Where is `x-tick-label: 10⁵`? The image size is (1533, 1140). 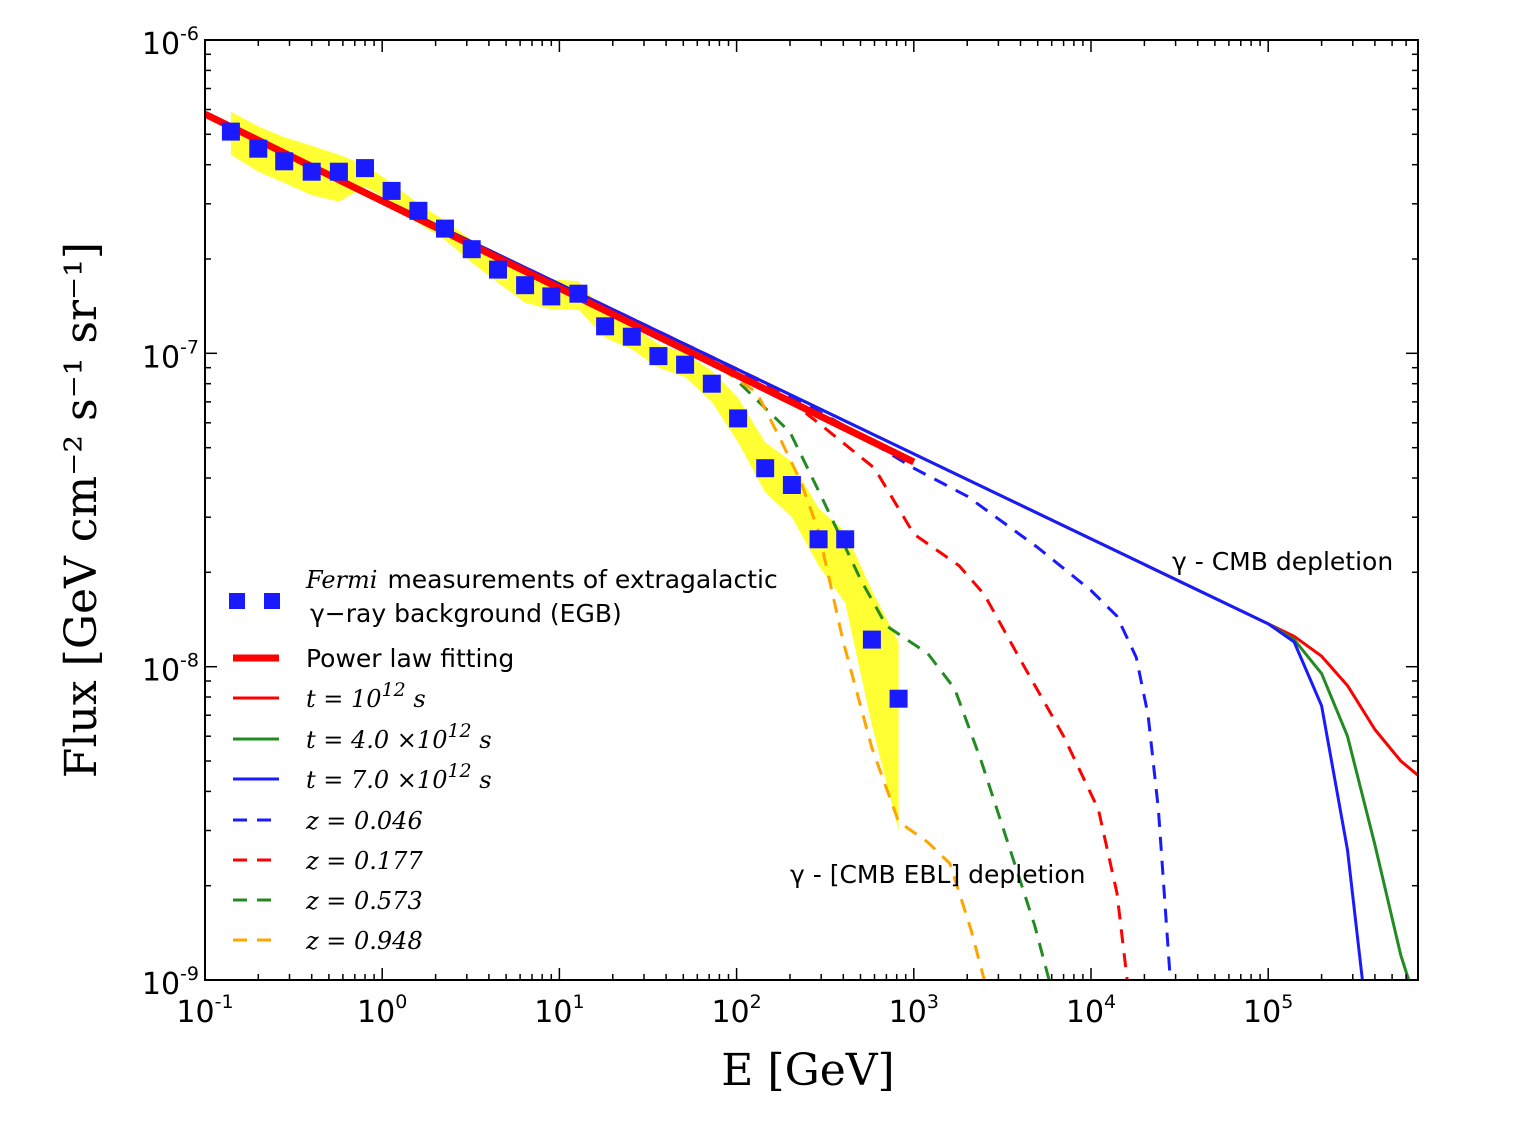 x-tick-label: 10⁵ is located at coordinates (1268, 1010).